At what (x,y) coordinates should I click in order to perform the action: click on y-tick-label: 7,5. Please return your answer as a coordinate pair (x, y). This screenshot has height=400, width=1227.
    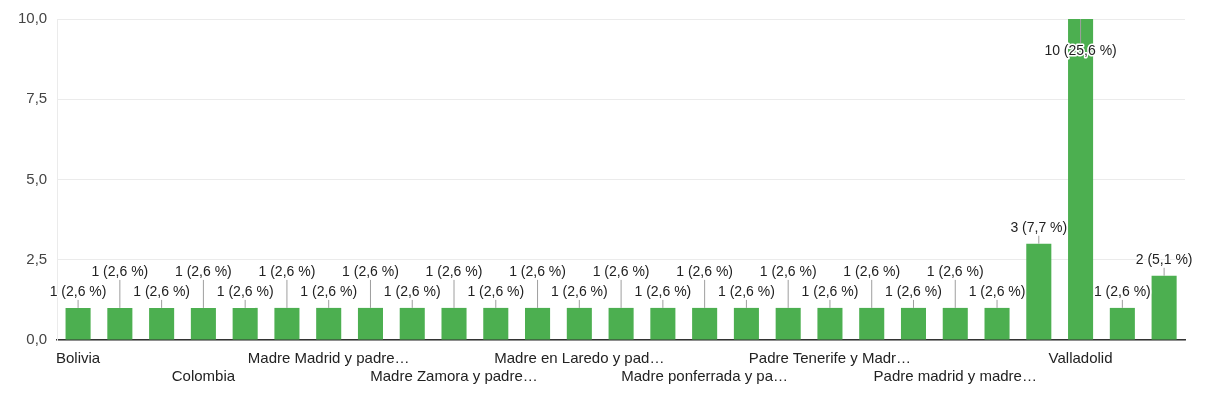
    Looking at the image, I should click on (37, 98).